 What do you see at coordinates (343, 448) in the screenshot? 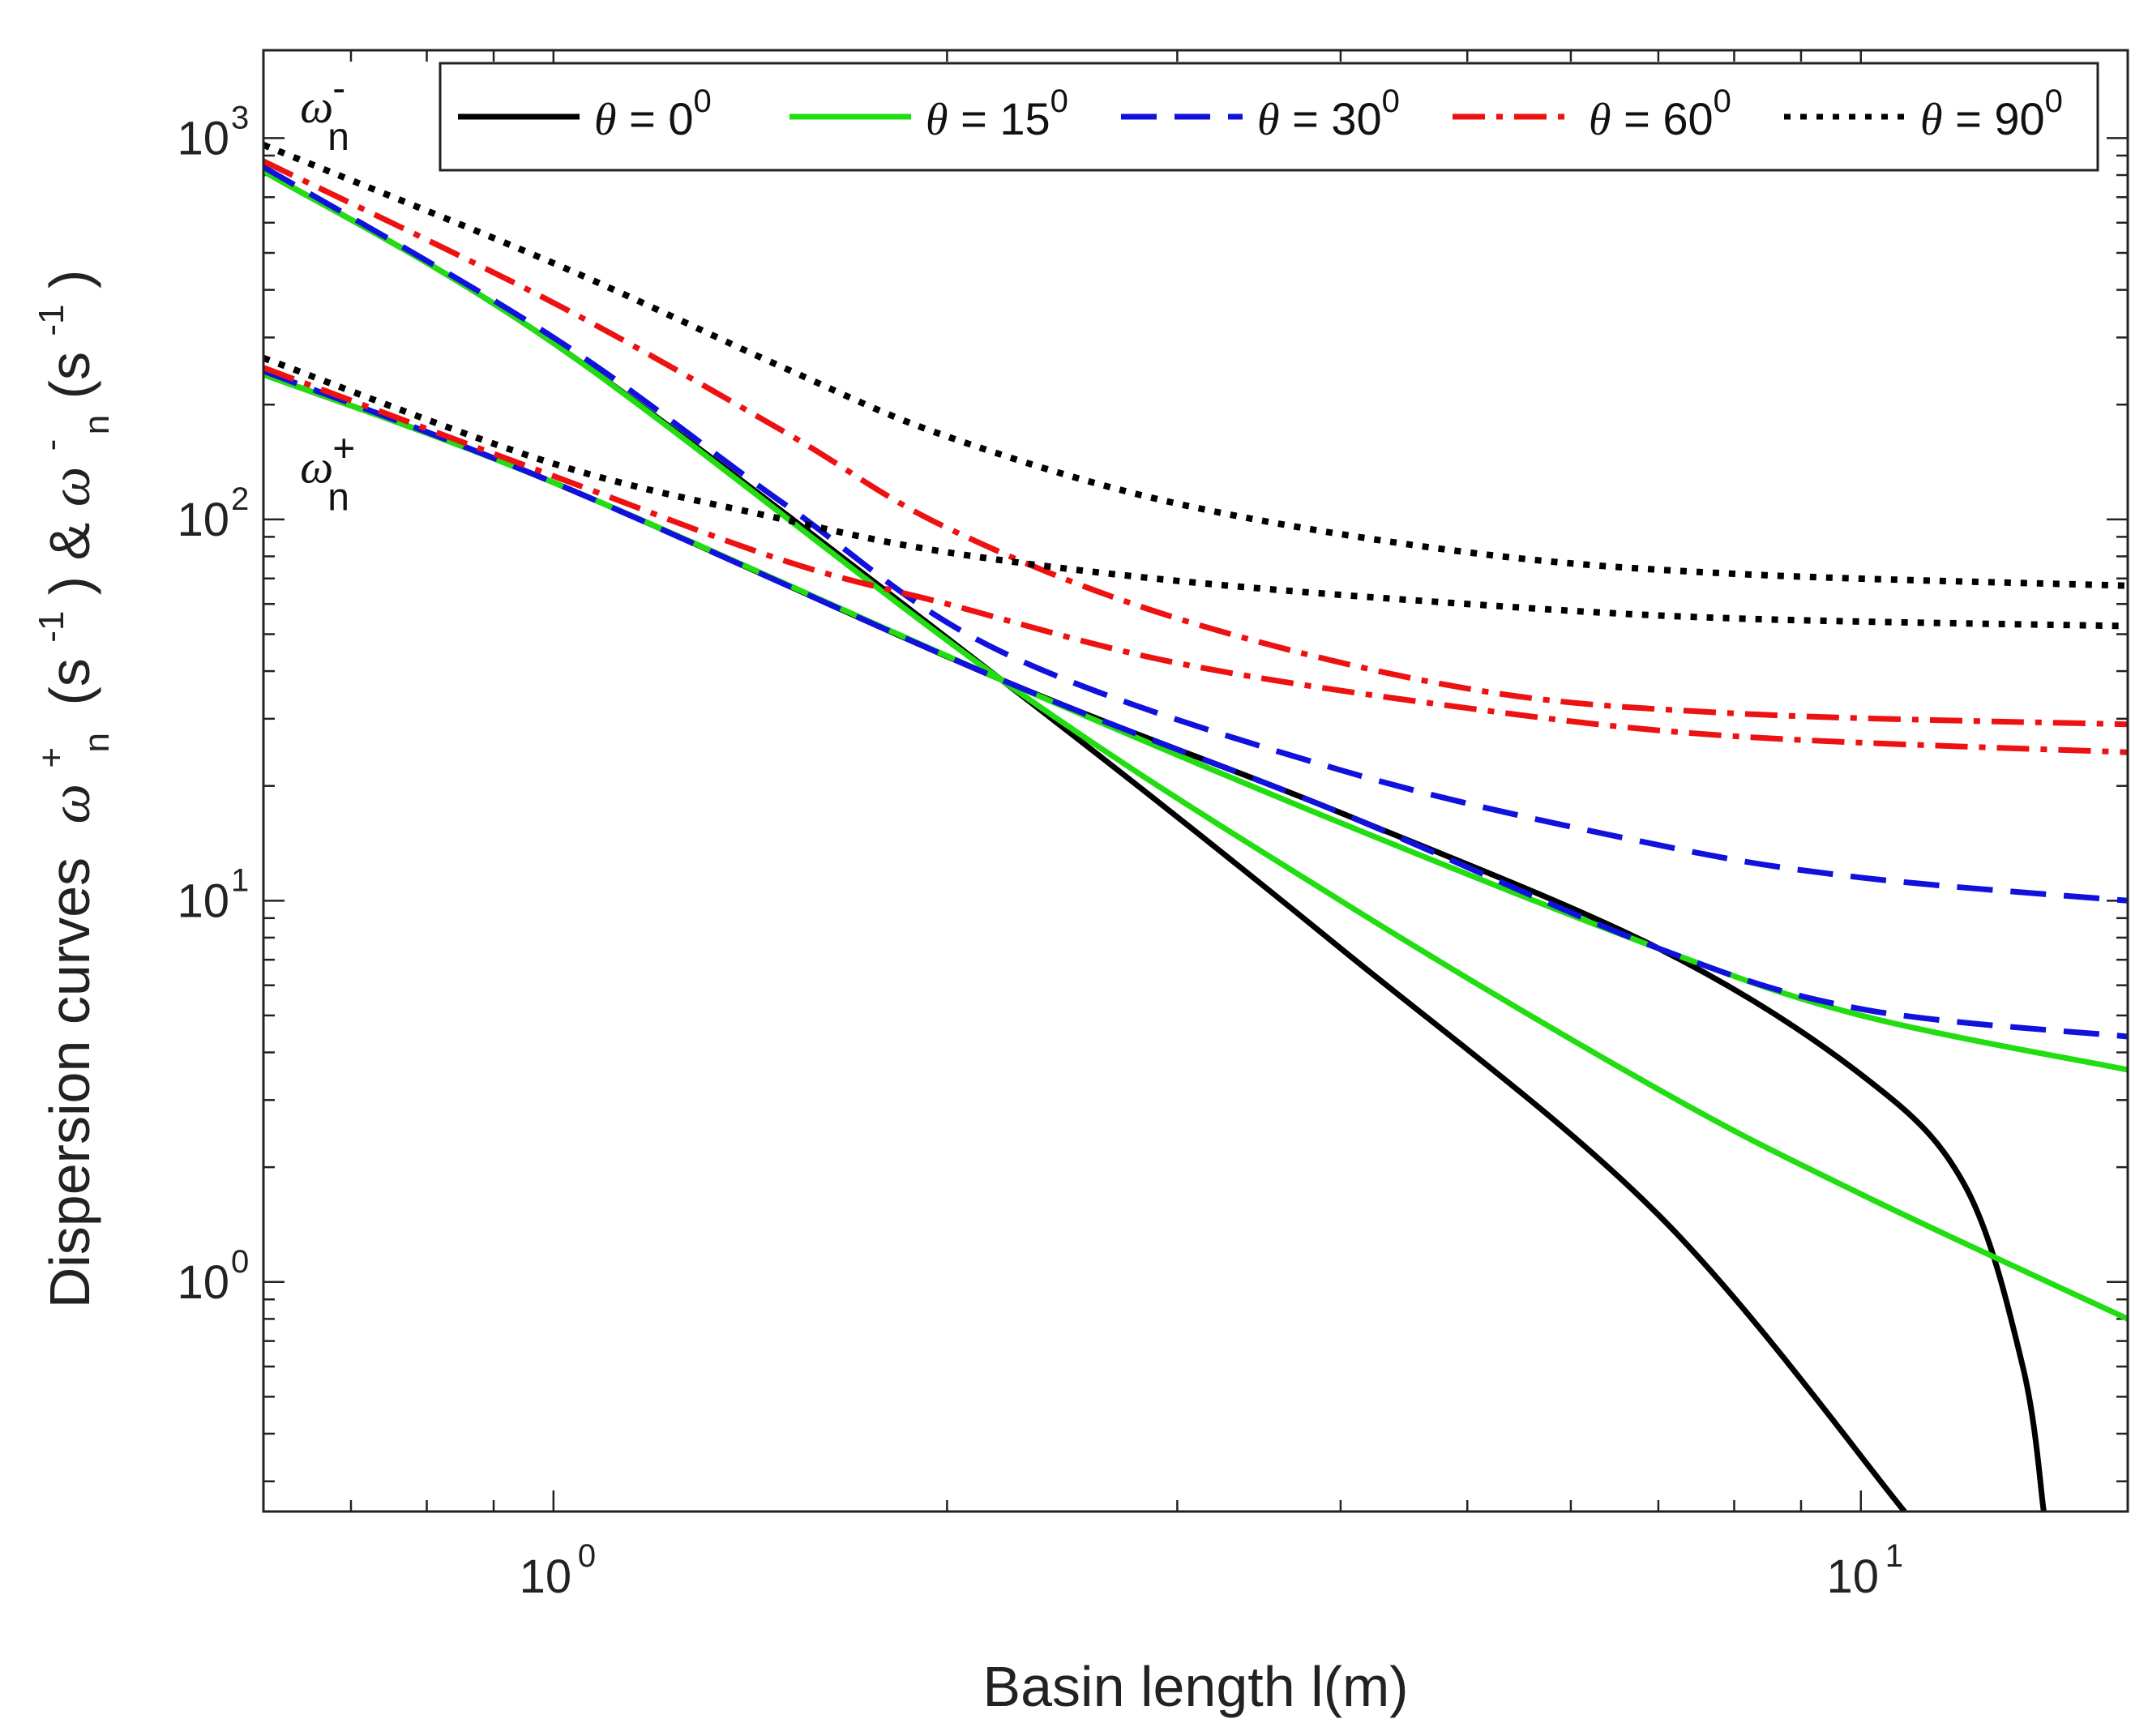
I see `omega-plus-sup: +` at bounding box center [343, 448].